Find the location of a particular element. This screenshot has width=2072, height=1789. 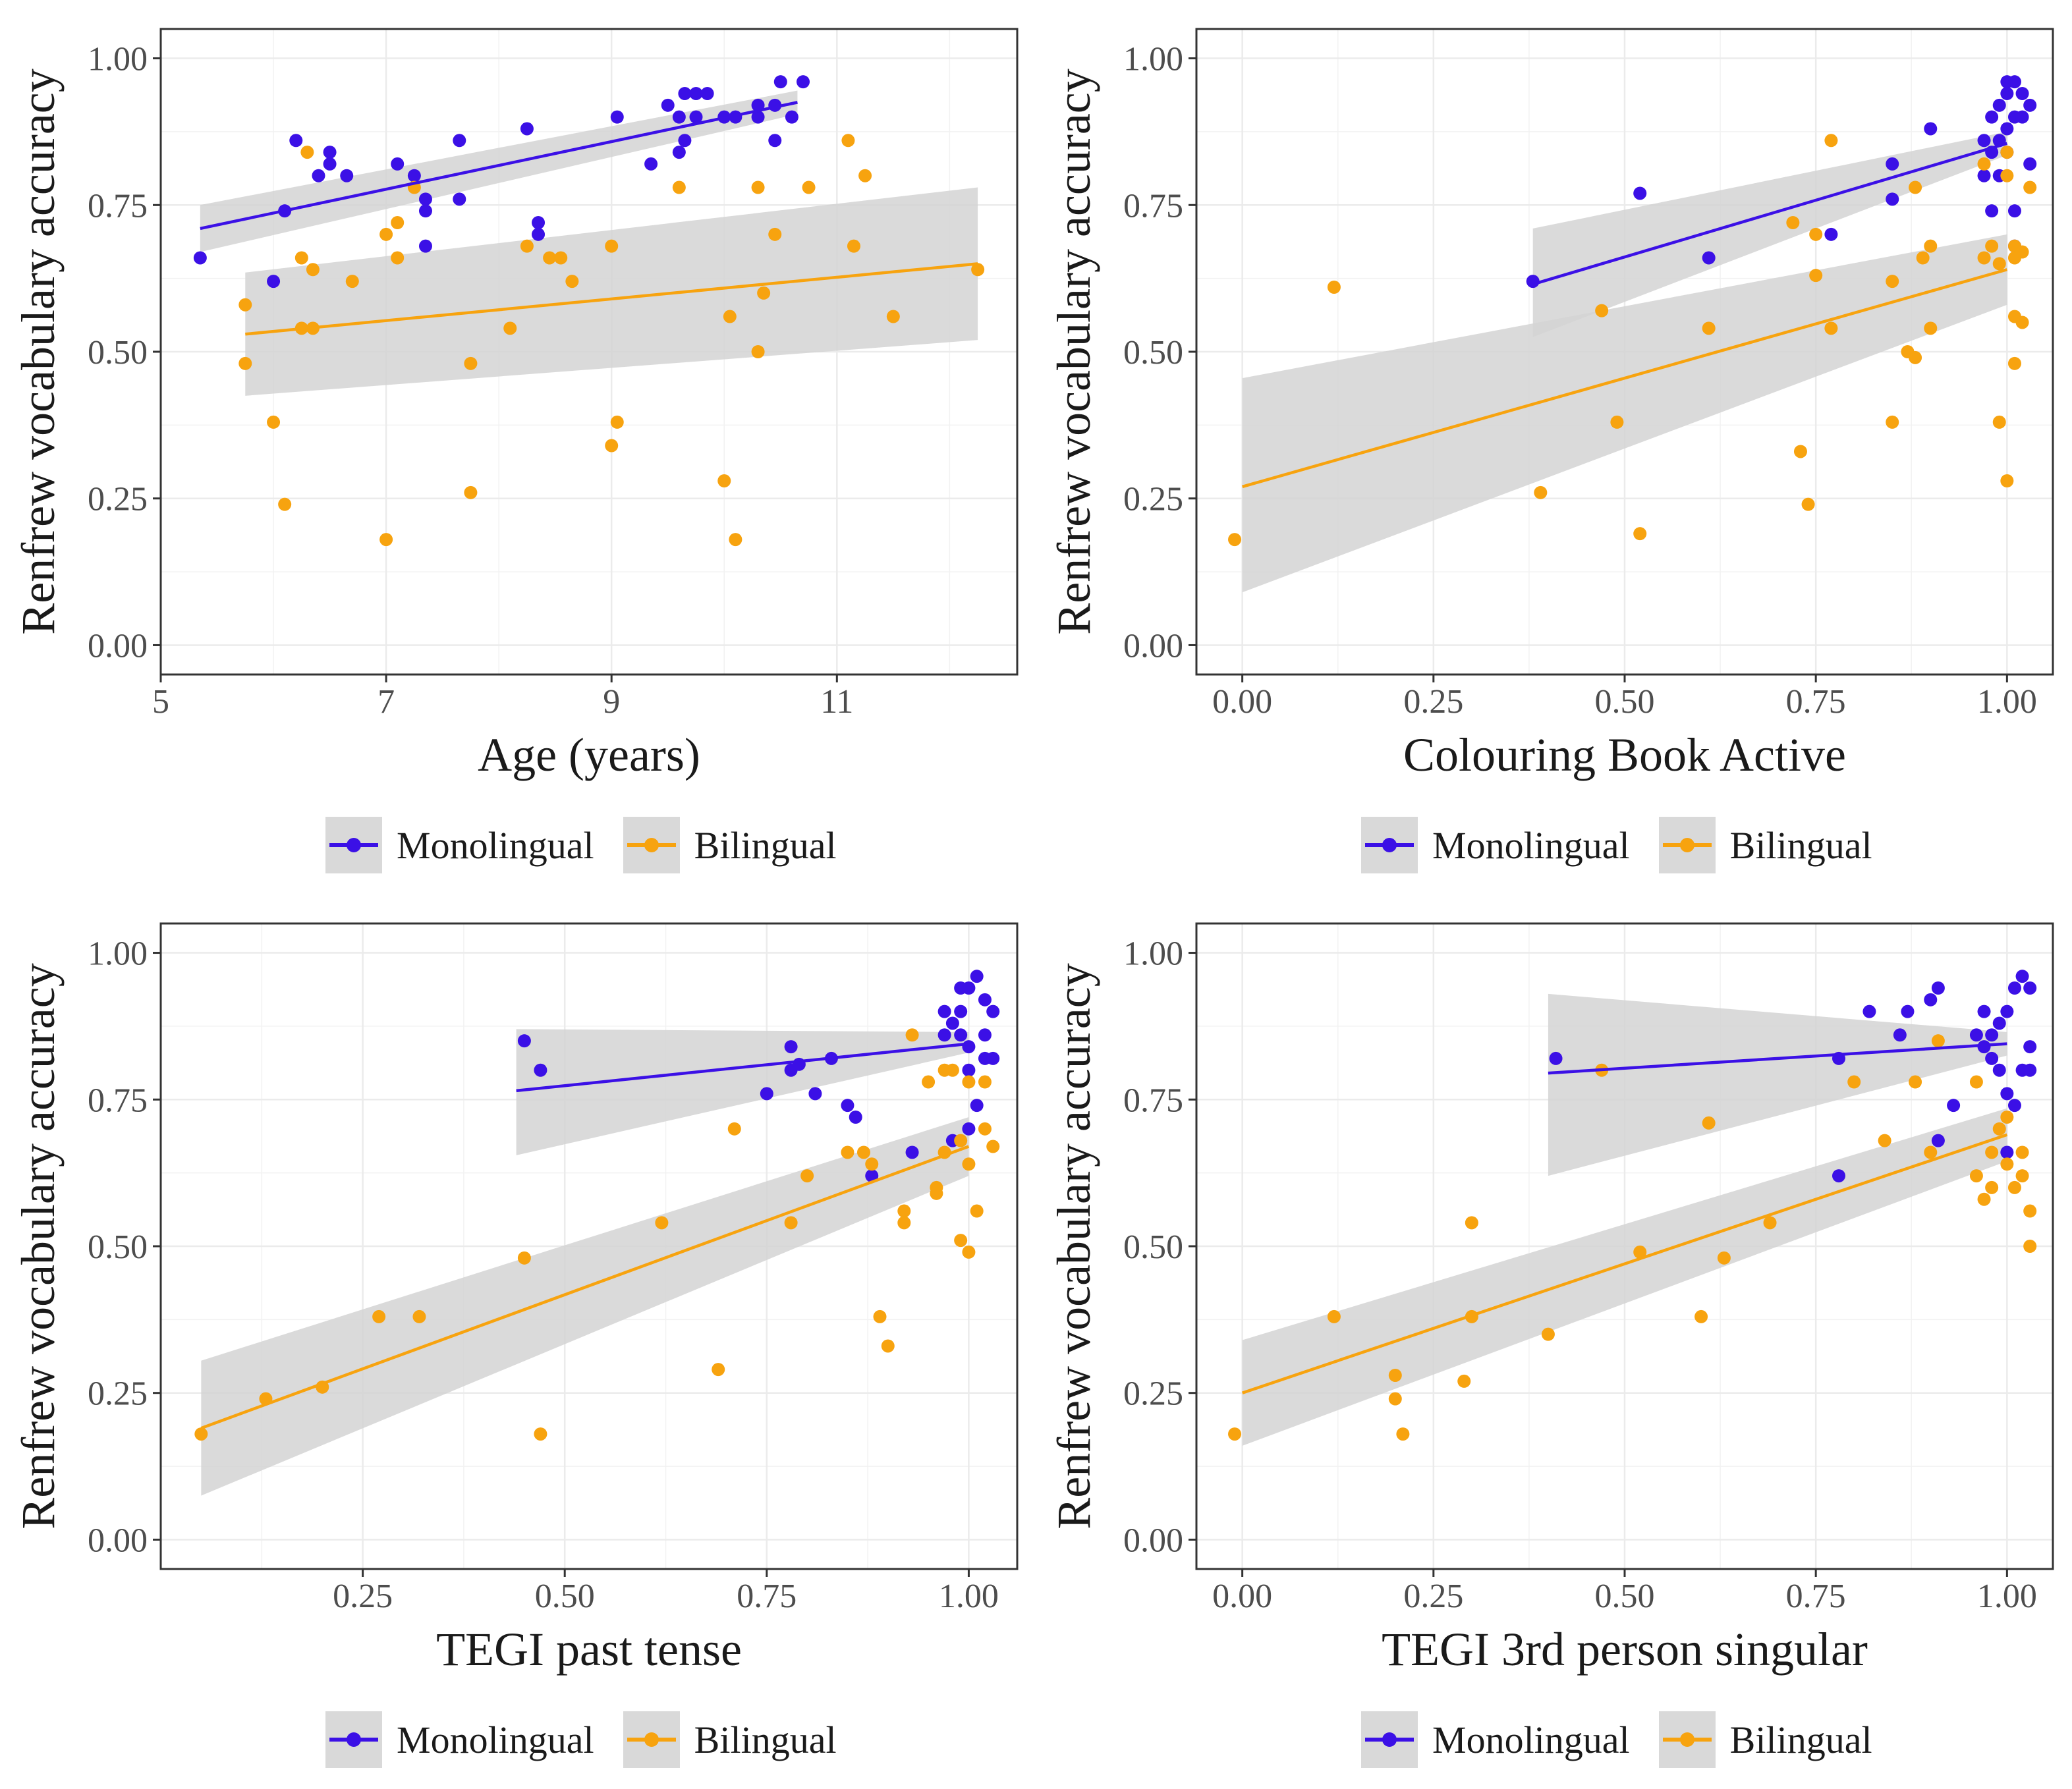

y-tick-label: 0.75 is located at coordinates (1153, 206).